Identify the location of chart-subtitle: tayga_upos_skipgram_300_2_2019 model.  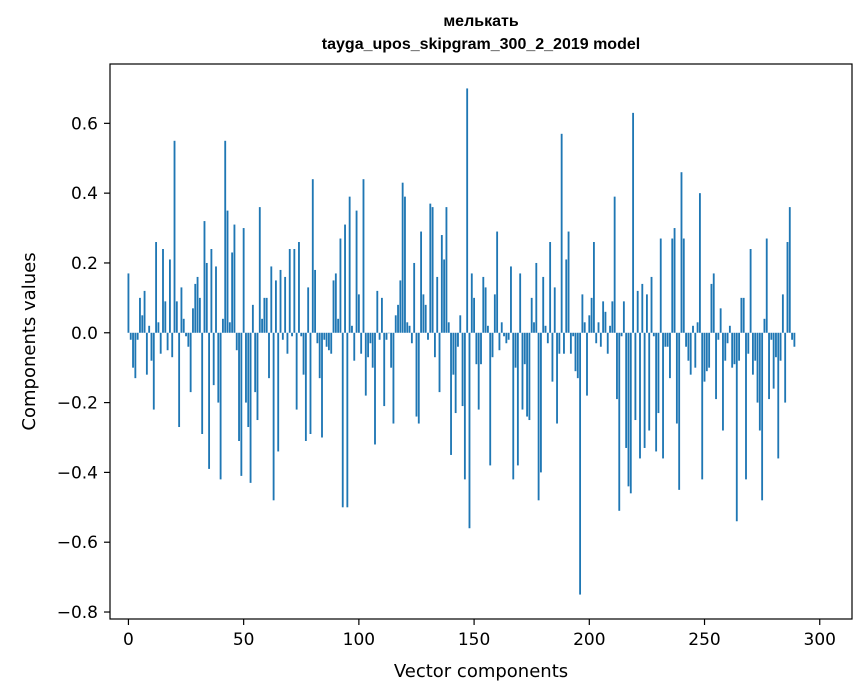
(481, 44).